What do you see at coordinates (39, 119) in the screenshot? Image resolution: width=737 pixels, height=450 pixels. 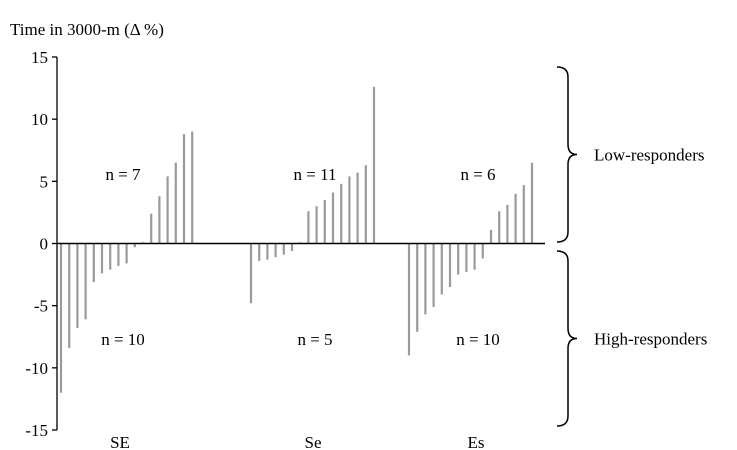 I see `y-tick-label: 10` at bounding box center [39, 119].